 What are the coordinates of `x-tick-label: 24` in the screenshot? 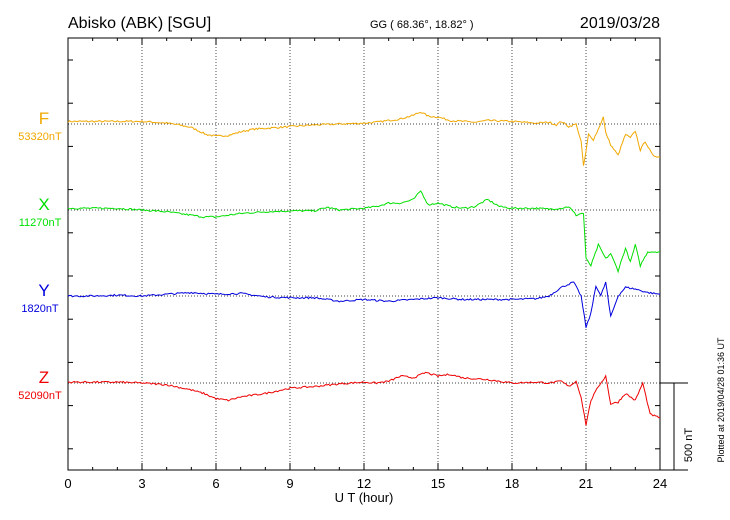 It's located at (660, 483).